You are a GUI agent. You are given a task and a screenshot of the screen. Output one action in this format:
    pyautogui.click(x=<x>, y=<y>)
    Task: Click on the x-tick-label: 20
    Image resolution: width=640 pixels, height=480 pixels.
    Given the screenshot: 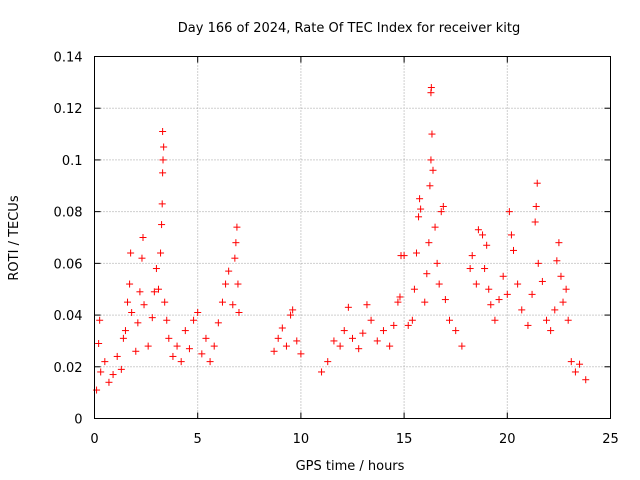 What is the action you would take?
    pyautogui.click(x=507, y=439)
    